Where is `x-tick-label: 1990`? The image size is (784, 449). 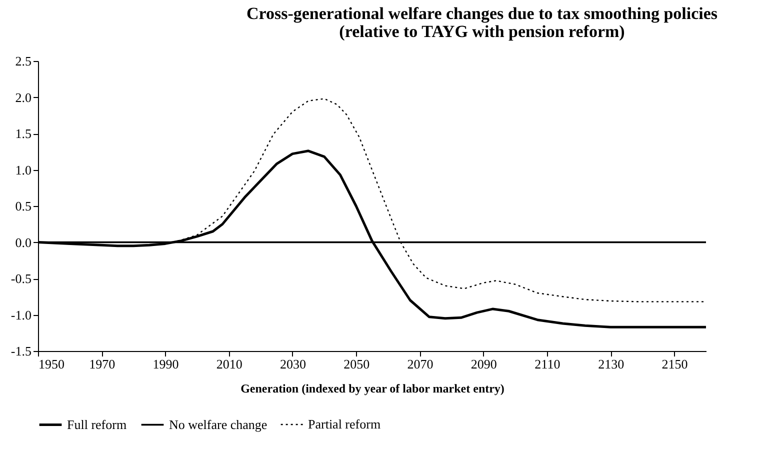
x-tick-label: 1990 is located at coordinates (165, 364).